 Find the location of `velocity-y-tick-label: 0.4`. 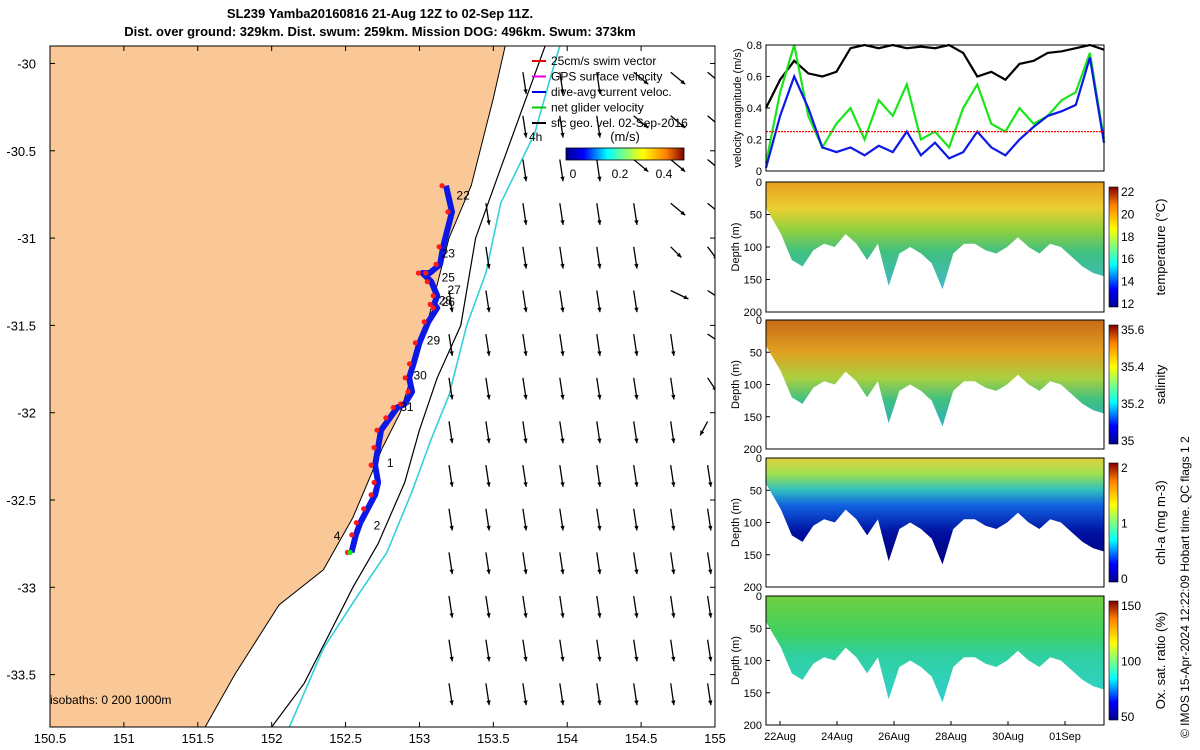

velocity-y-tick-label: 0.4 is located at coordinates (754, 109).